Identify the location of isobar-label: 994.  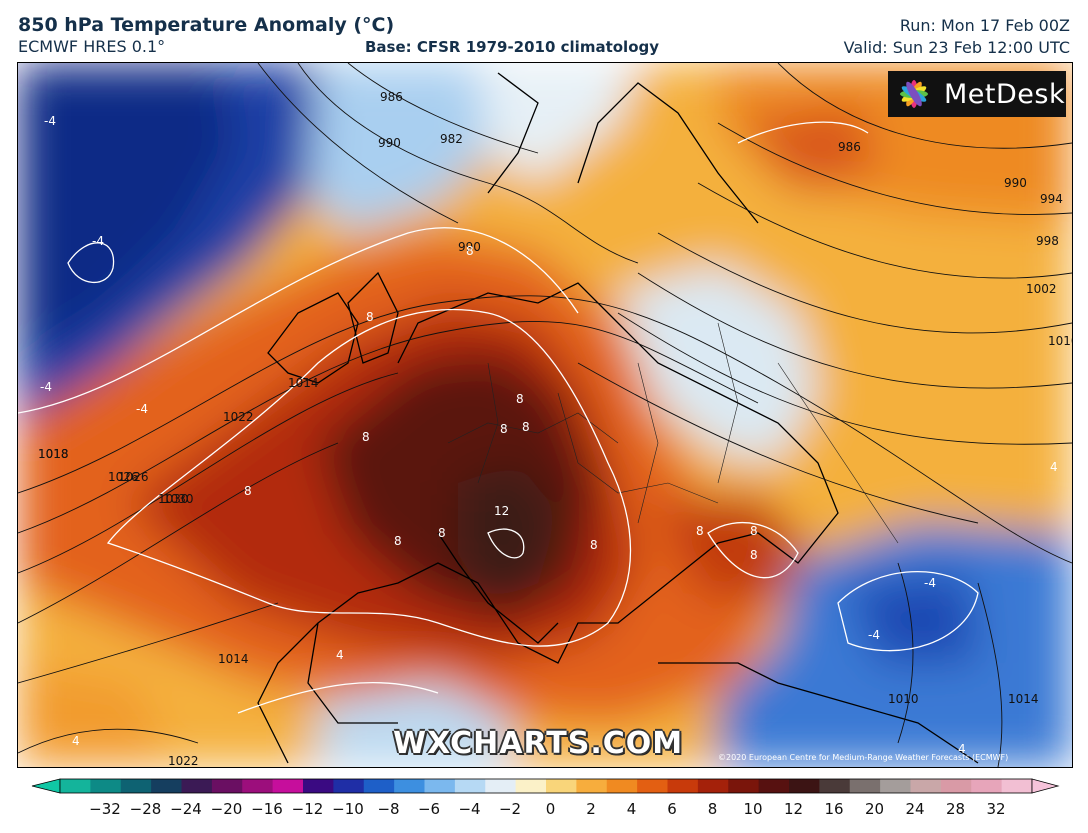
(1051, 199).